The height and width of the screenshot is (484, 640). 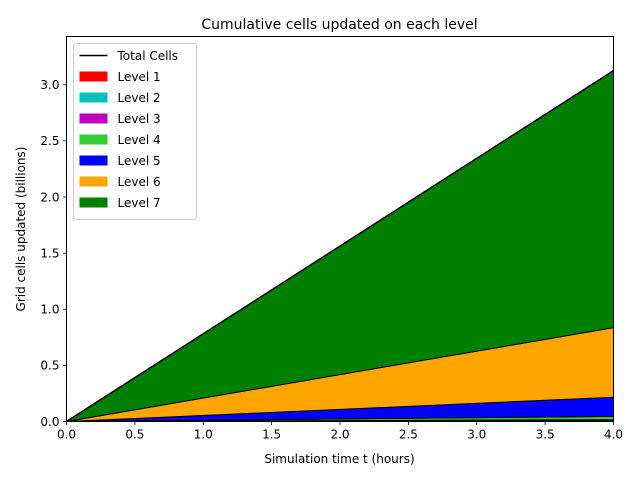 I want to click on y-tick-label: 1.0, so click(x=49, y=310).